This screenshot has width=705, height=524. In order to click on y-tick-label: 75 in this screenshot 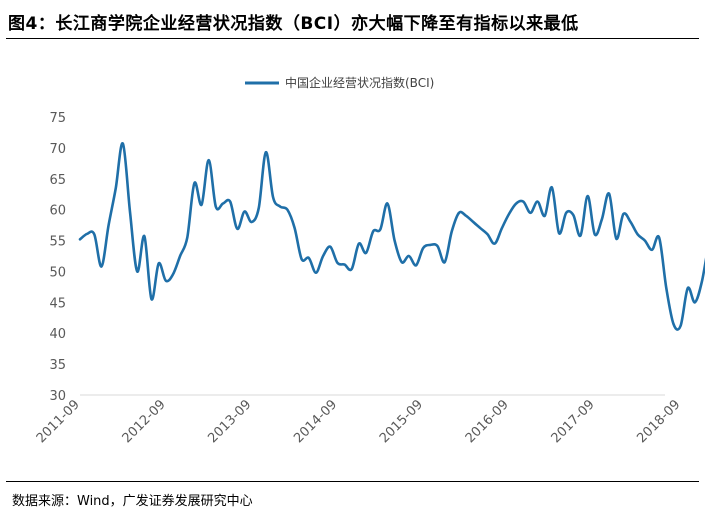, I will do `click(57, 118)`.